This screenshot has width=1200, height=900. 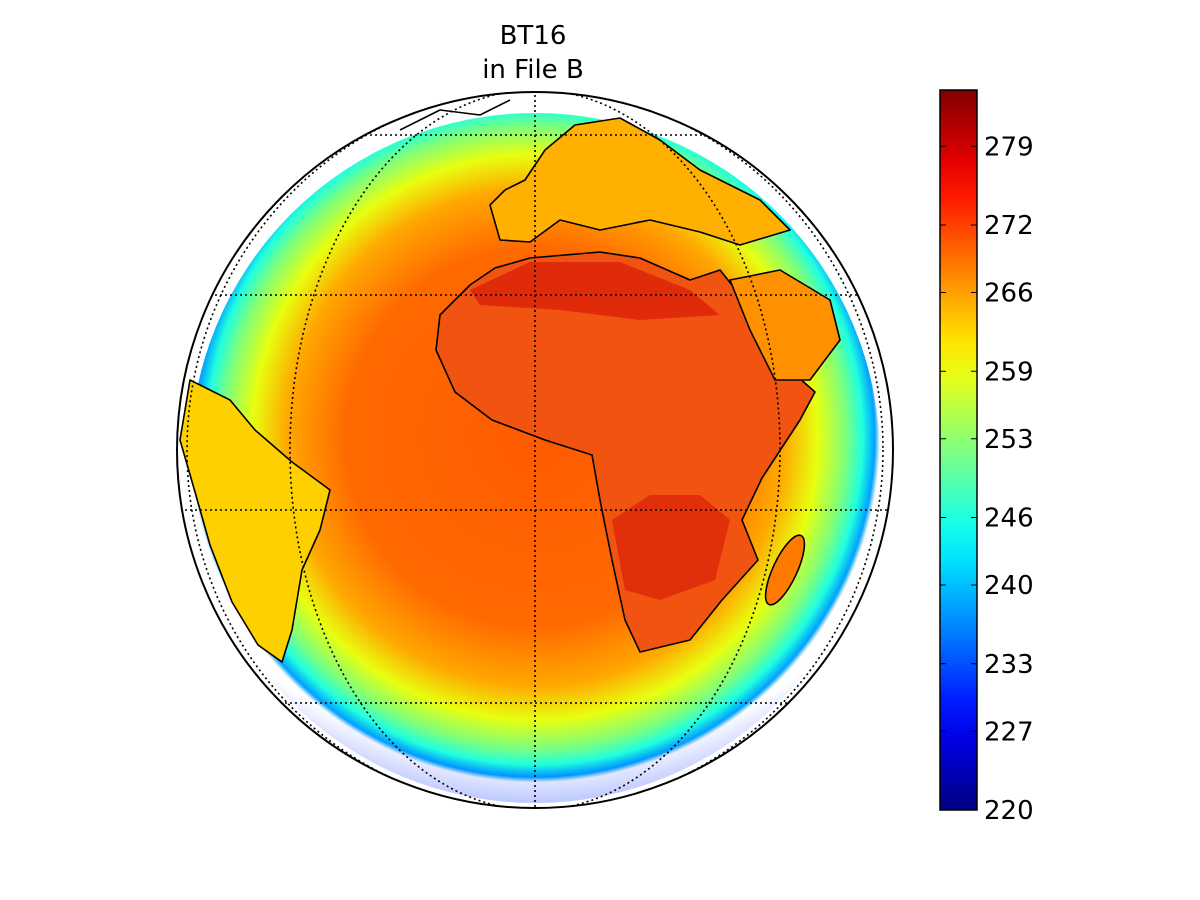 I want to click on colorbar: 220 227 233 240 246 253 259 266 272 279, so click(x=986, y=457).